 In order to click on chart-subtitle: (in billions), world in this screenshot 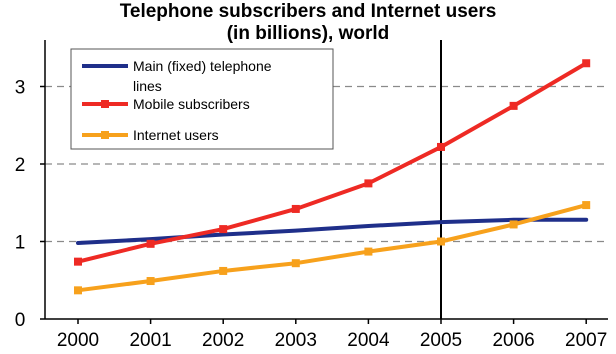, I will do `click(308, 33)`.